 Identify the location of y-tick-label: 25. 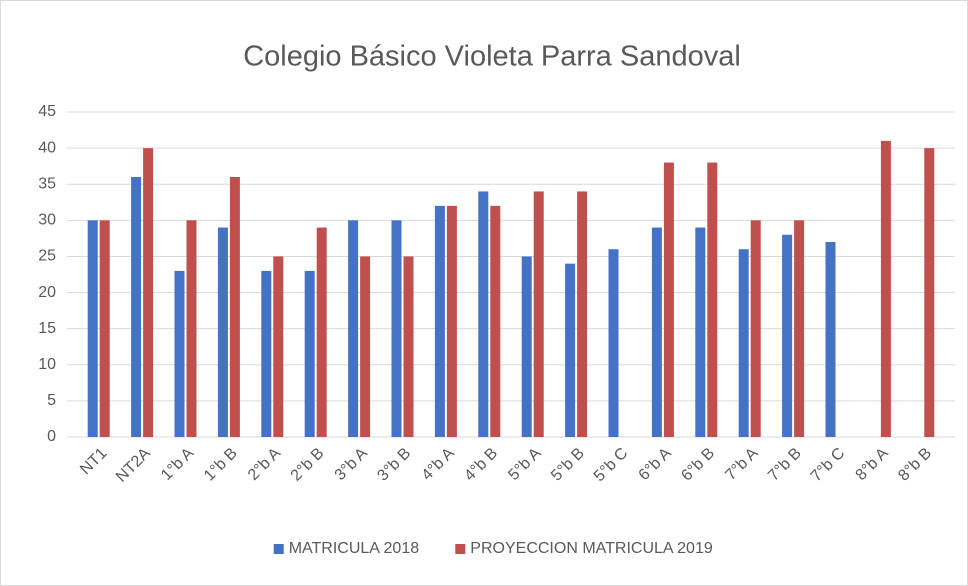
(47, 256).